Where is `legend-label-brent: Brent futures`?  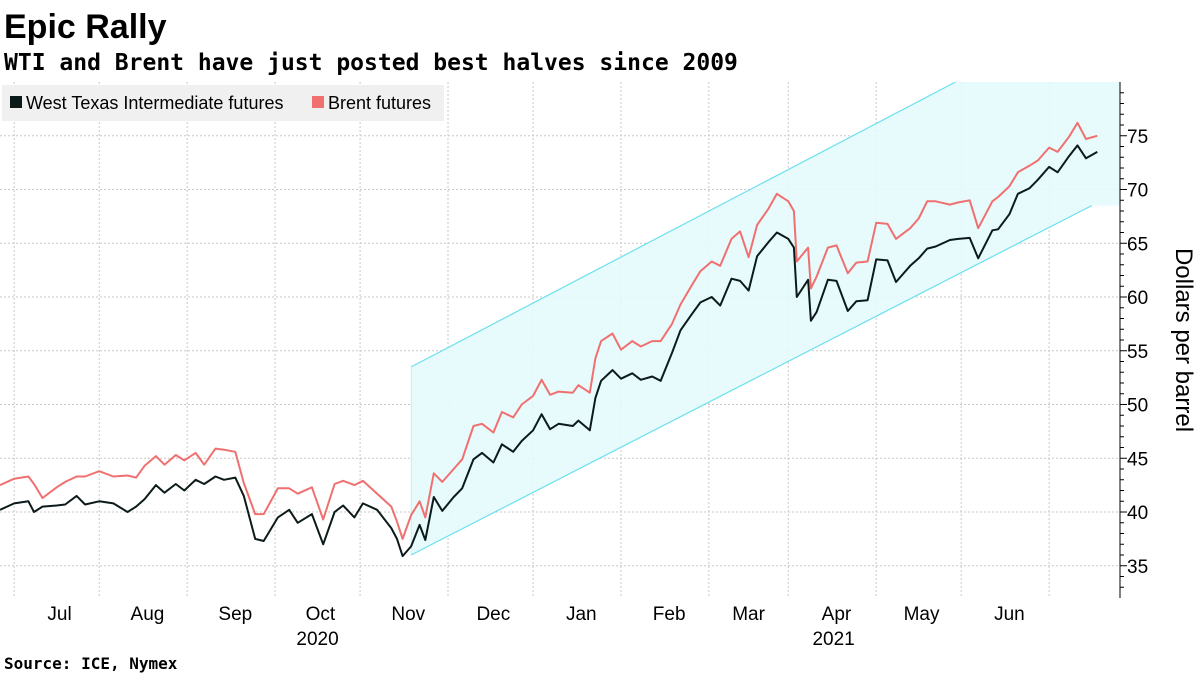 legend-label-brent: Brent futures is located at coordinates (379, 103).